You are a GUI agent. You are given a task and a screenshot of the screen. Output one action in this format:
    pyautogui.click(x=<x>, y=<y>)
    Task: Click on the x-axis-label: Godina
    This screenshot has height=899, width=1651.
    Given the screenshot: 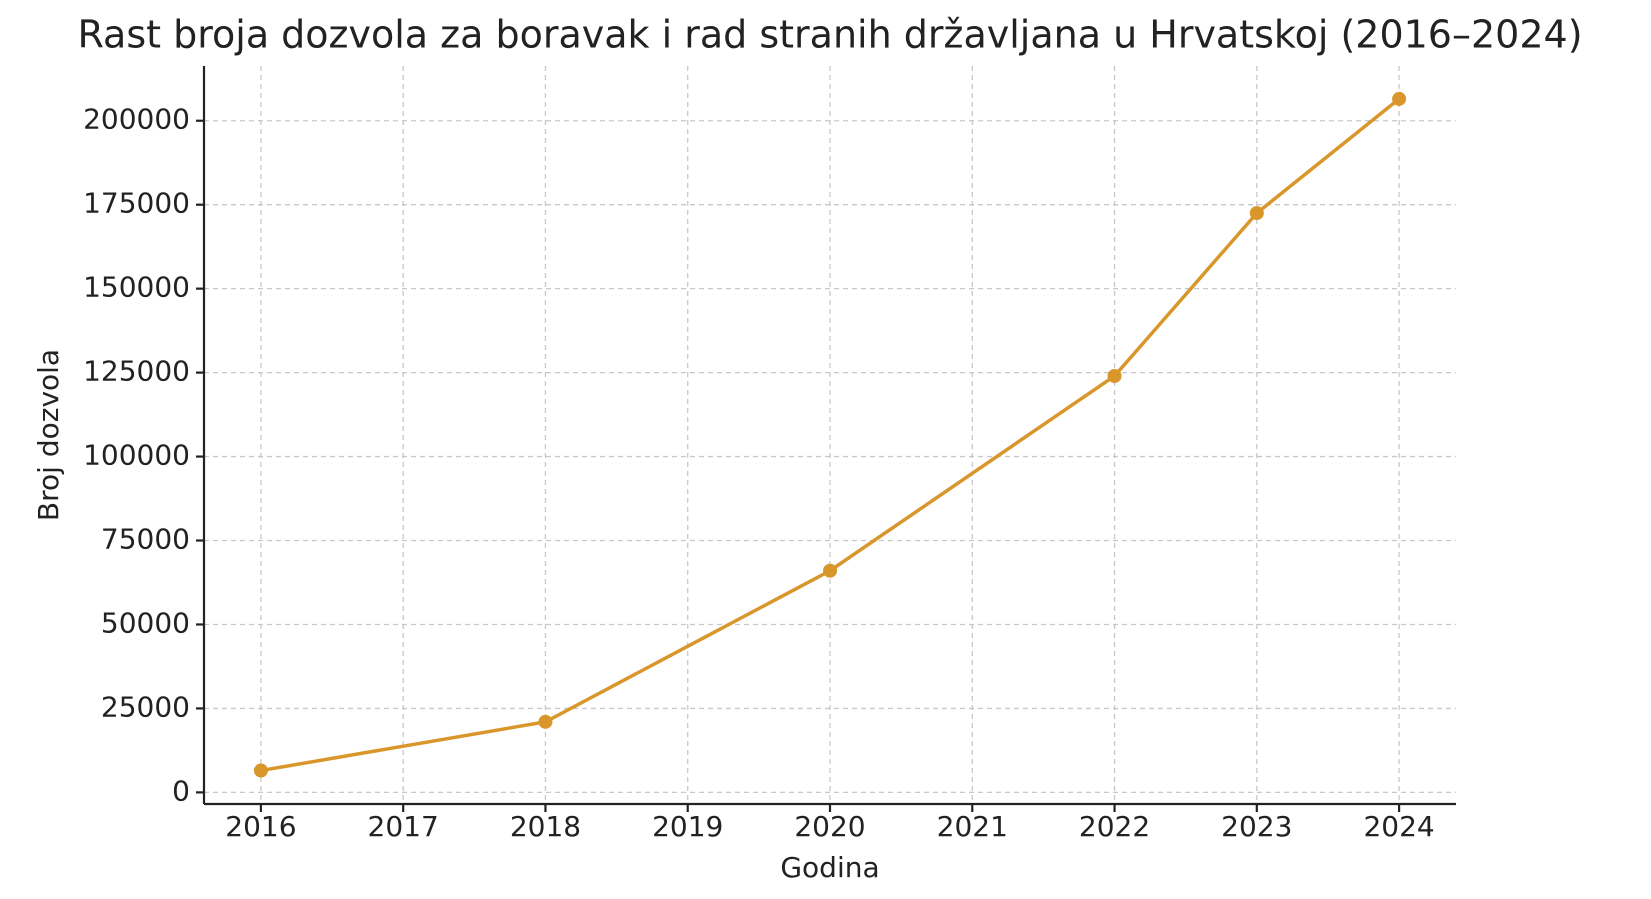 What is the action you would take?
    pyautogui.click(x=829, y=867)
    